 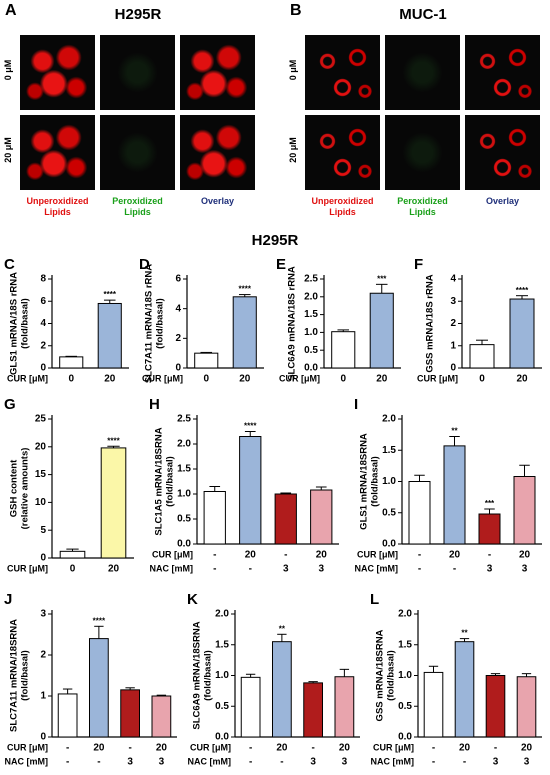 What do you see at coordinates (405, 706) in the screenshot?
I see `y-tick-label: 0.5` at bounding box center [405, 706].